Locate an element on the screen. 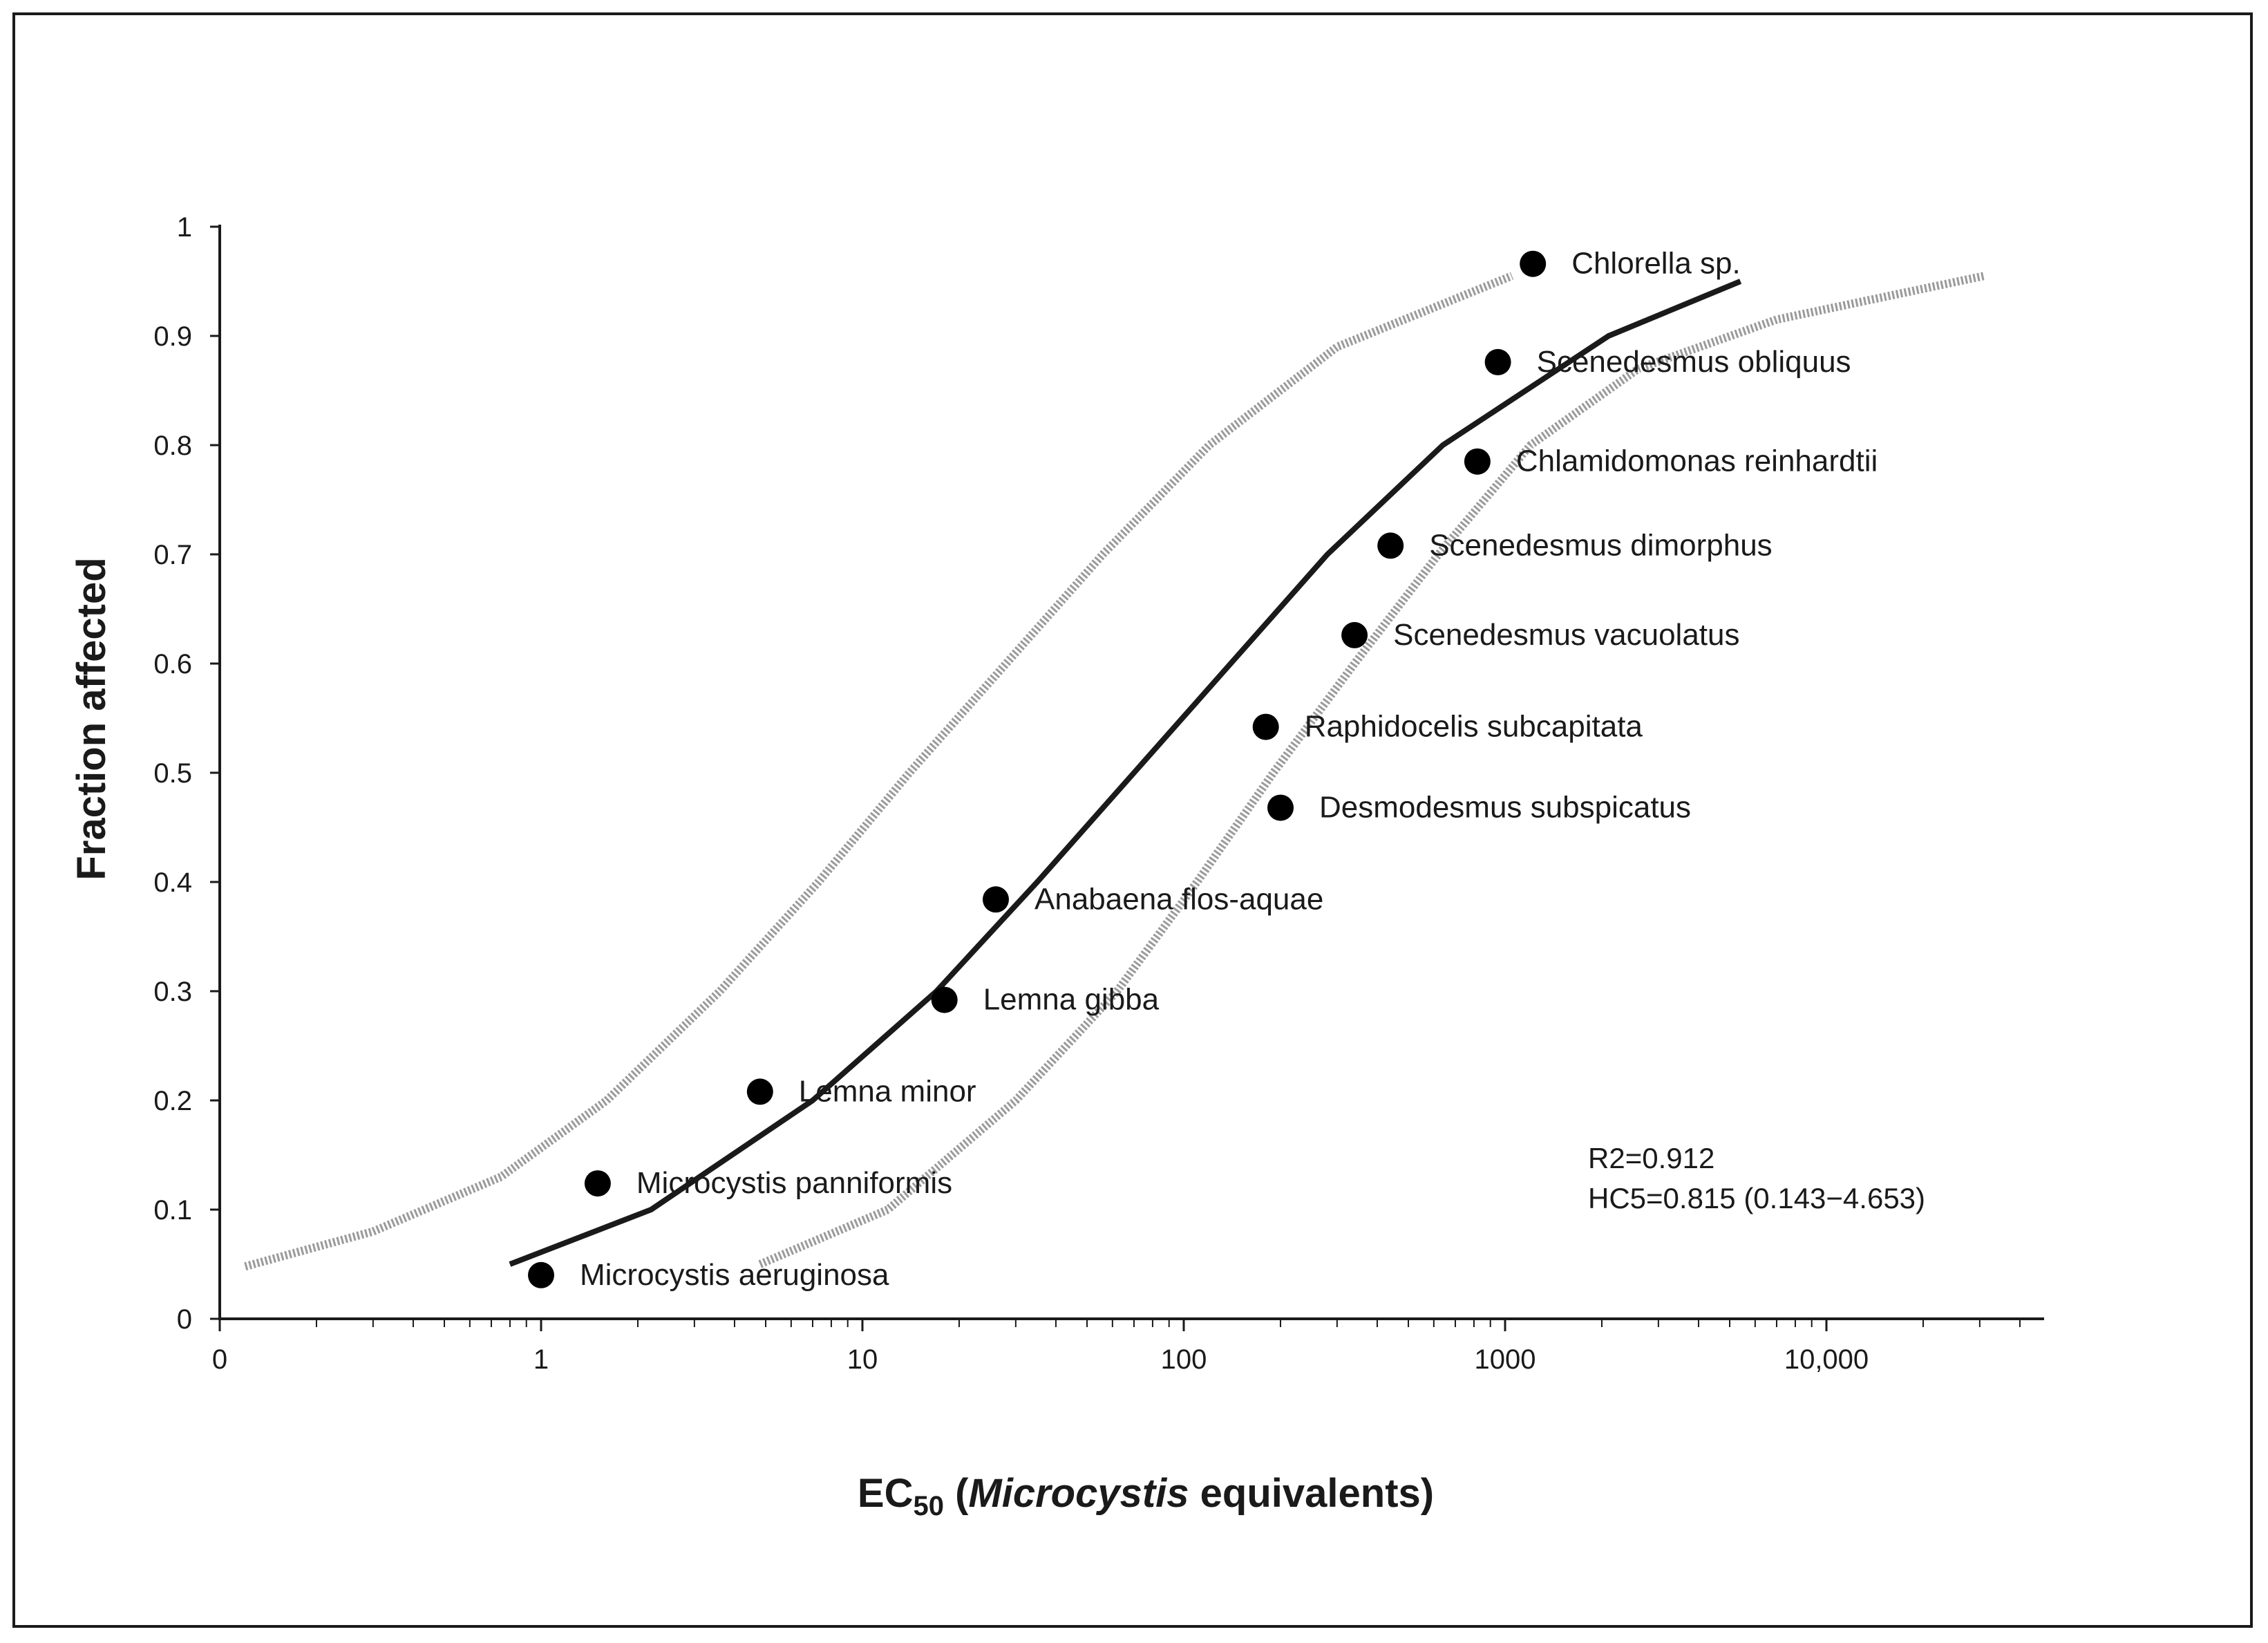 This screenshot has height=1643, width=2268. x-tick-label: 100 is located at coordinates (1184, 1359).